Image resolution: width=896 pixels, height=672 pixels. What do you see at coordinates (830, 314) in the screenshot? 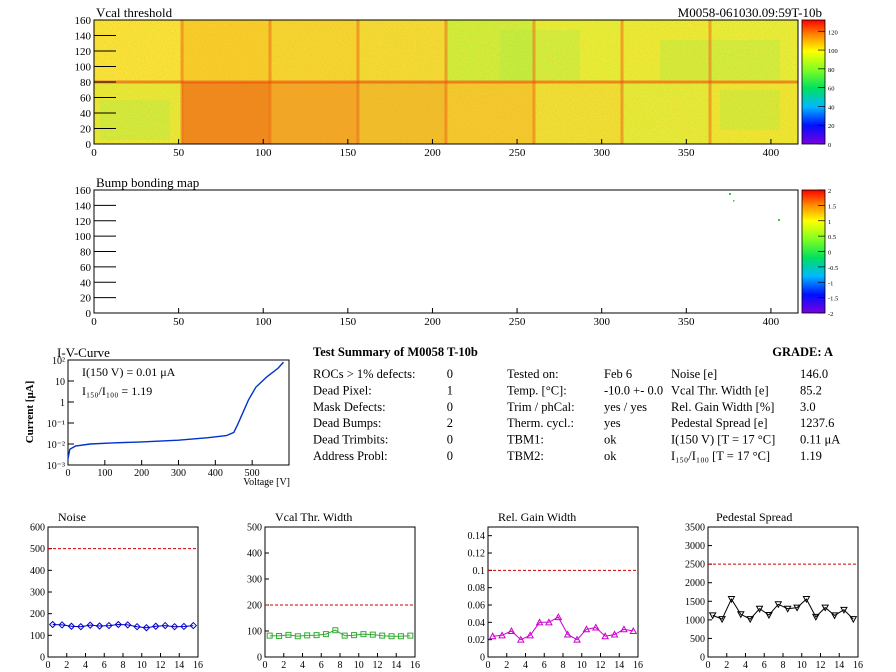
I see `colorbar-label: -2` at bounding box center [830, 314].